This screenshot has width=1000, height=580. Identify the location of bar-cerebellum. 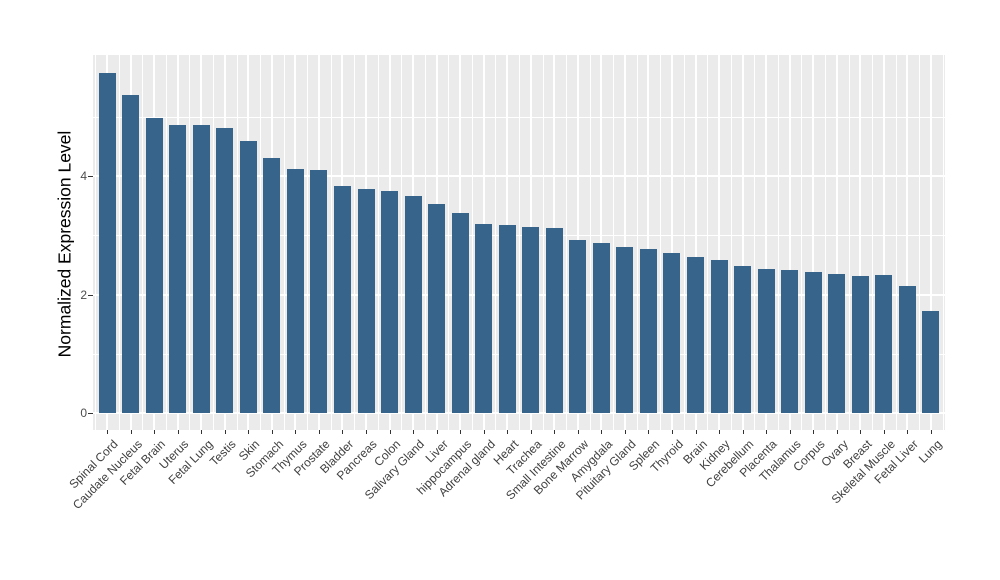
(743, 339).